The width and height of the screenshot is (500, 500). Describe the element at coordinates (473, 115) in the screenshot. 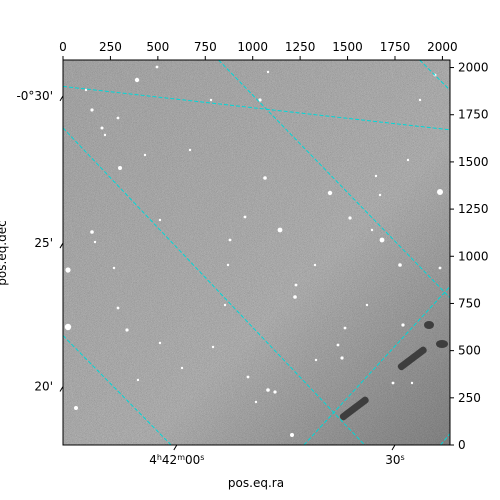

I see `y-tick-label: 1750` at that location.